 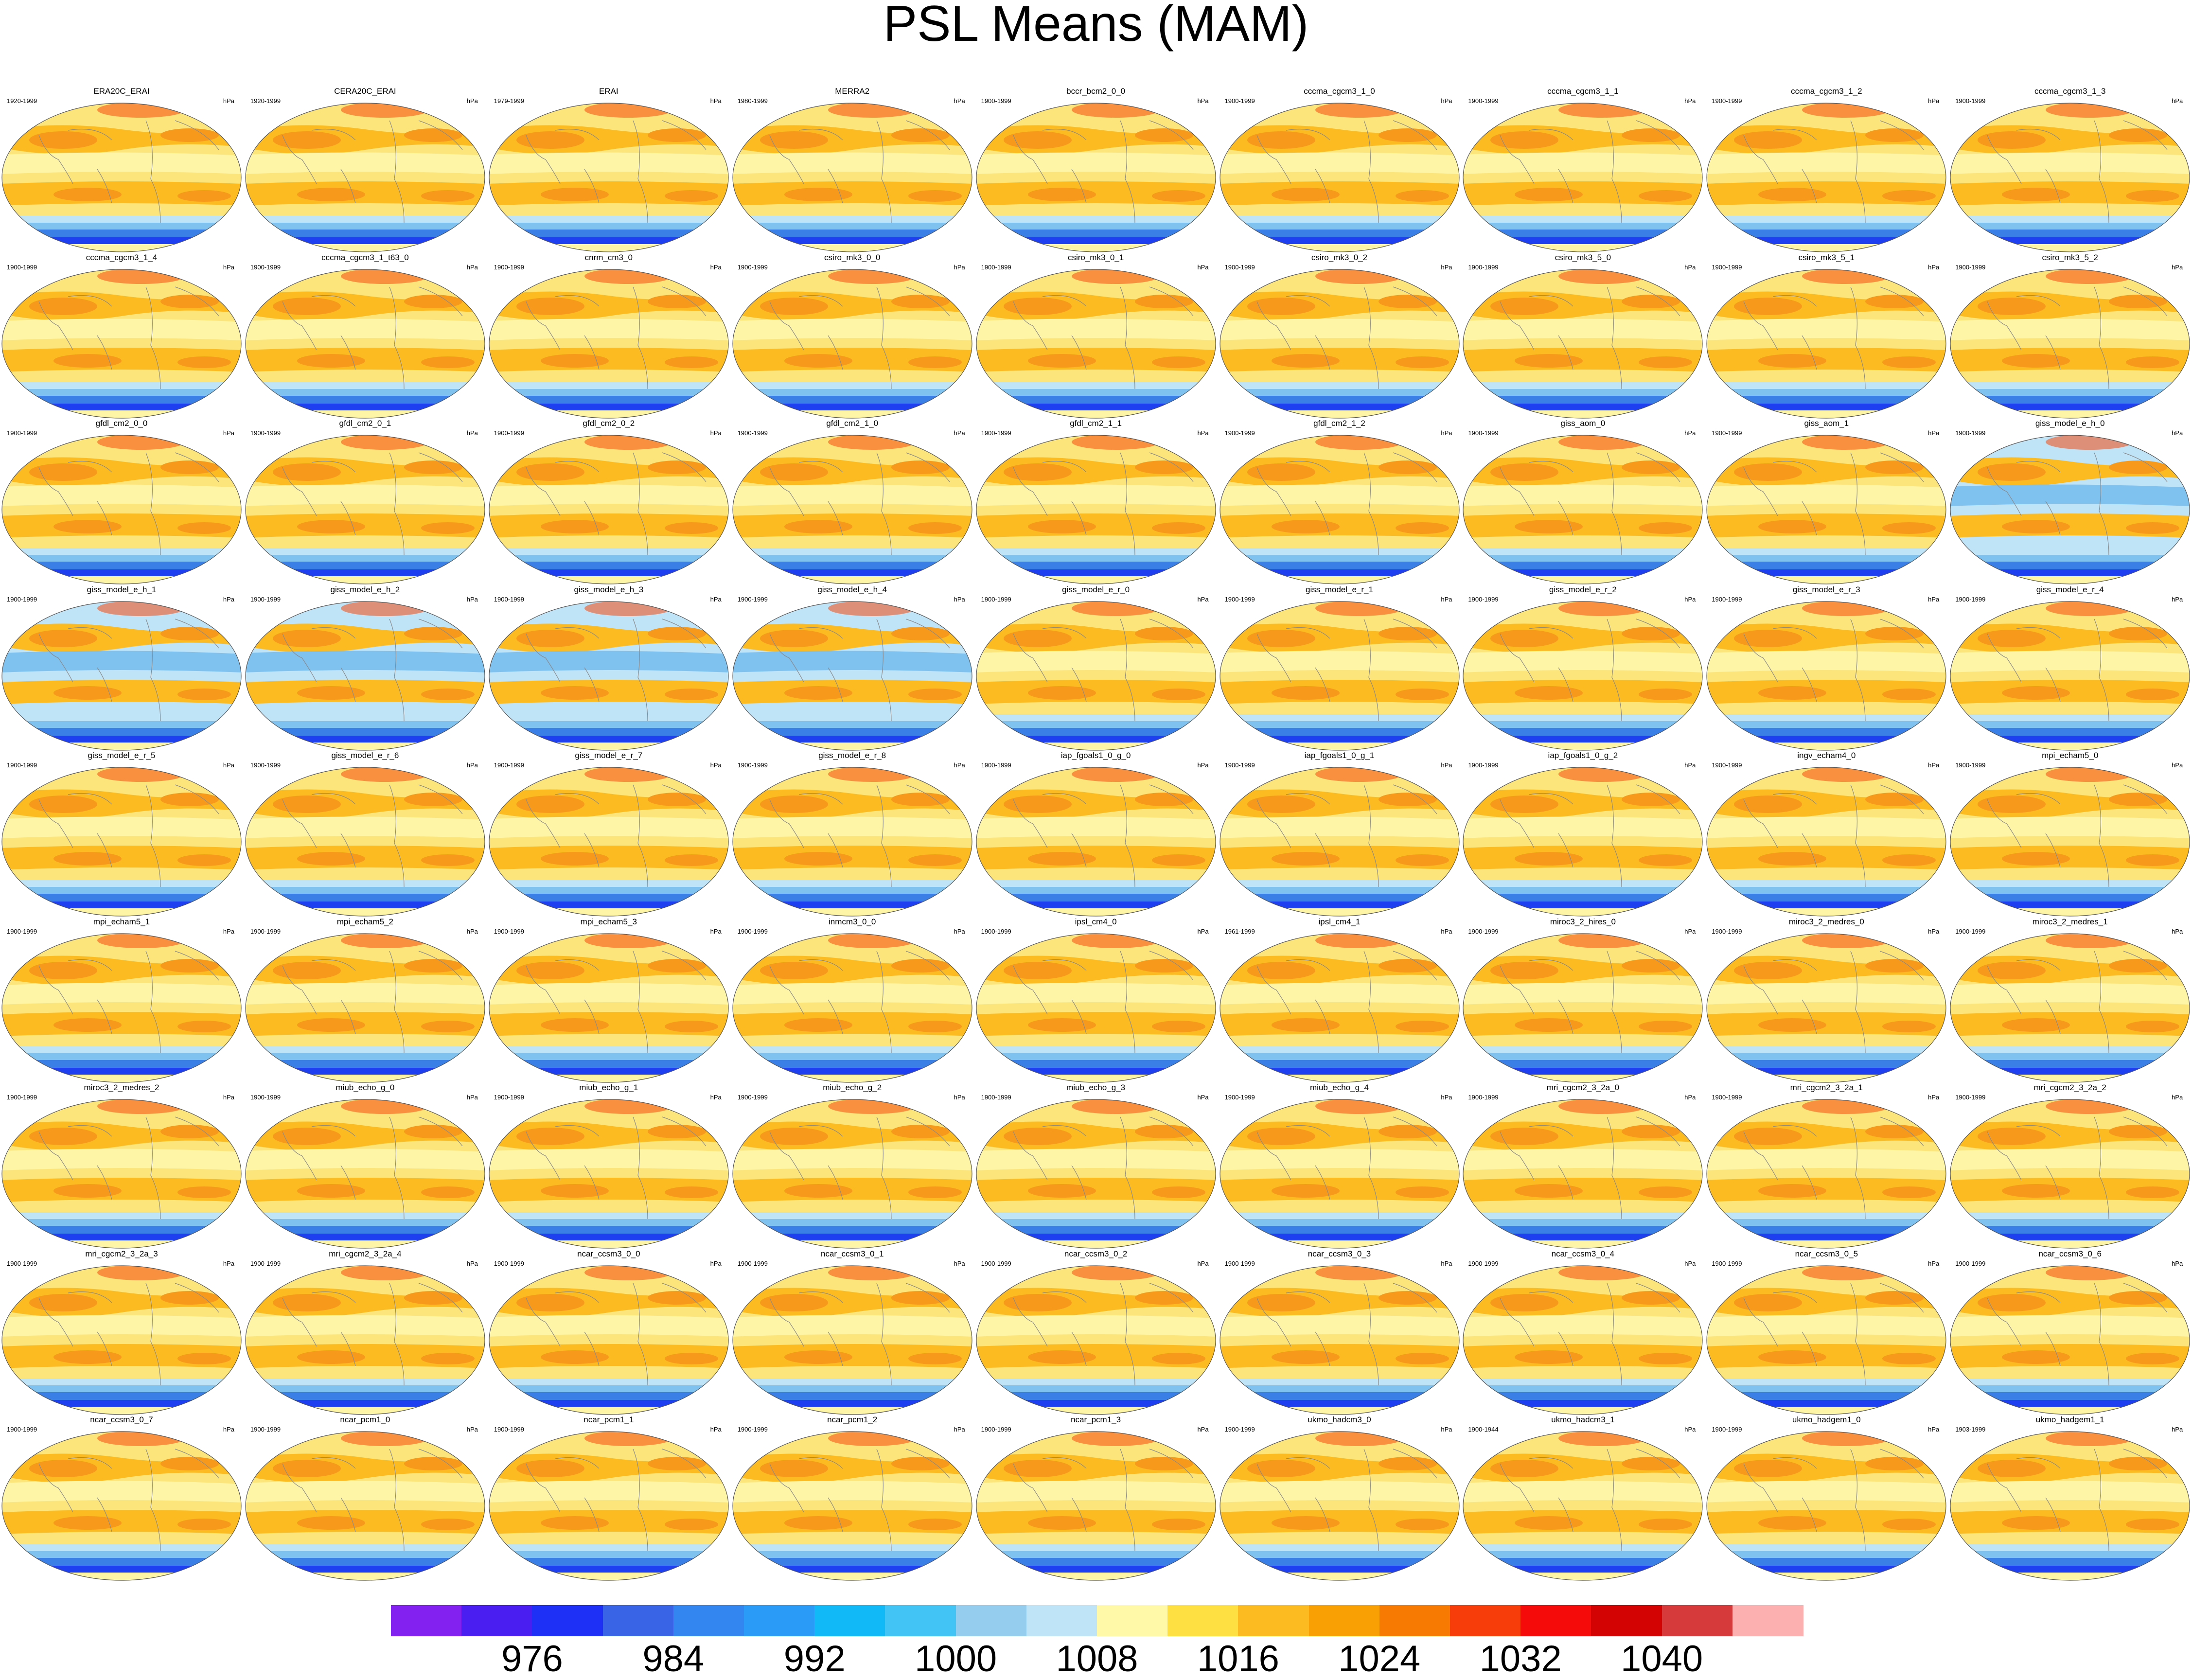 What do you see at coordinates (608, 1499) in the screenshot?
I see `map-panel: ncar_pcm1_1 1900-1999 hPa` at bounding box center [608, 1499].